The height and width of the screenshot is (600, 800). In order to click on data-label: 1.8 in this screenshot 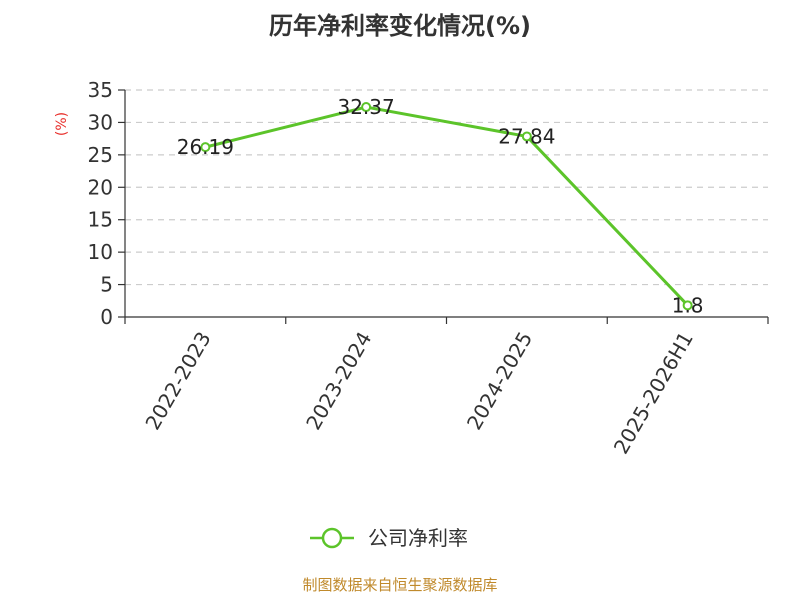, I will do `click(688, 305)`.